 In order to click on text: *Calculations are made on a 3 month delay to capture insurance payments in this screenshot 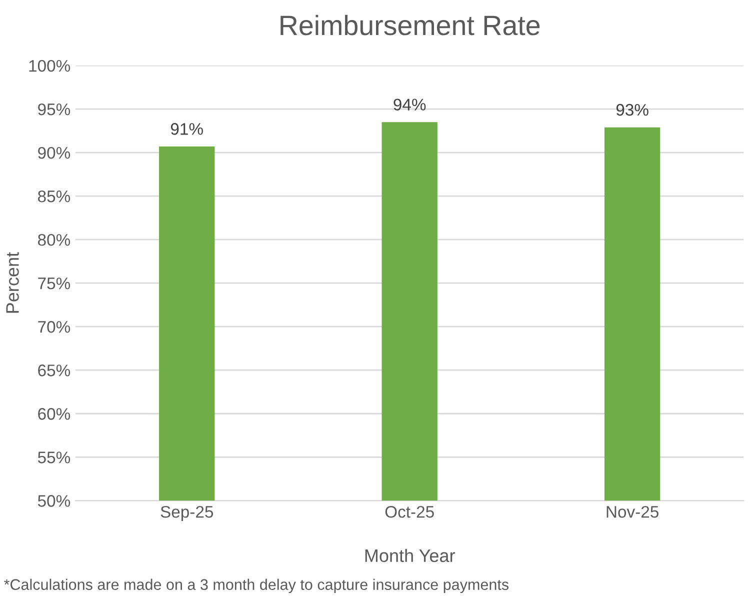, I will do `click(256, 586)`.